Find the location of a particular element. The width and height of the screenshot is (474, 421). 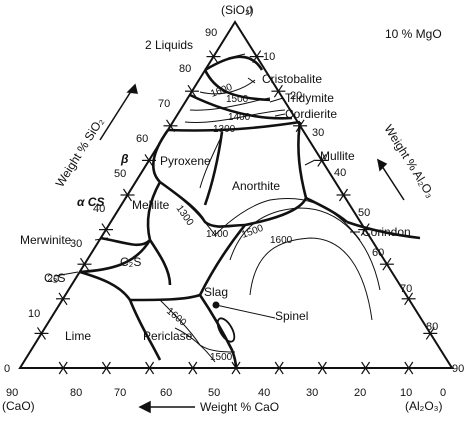

label-corindon: Corindon is located at coordinates (386, 232).